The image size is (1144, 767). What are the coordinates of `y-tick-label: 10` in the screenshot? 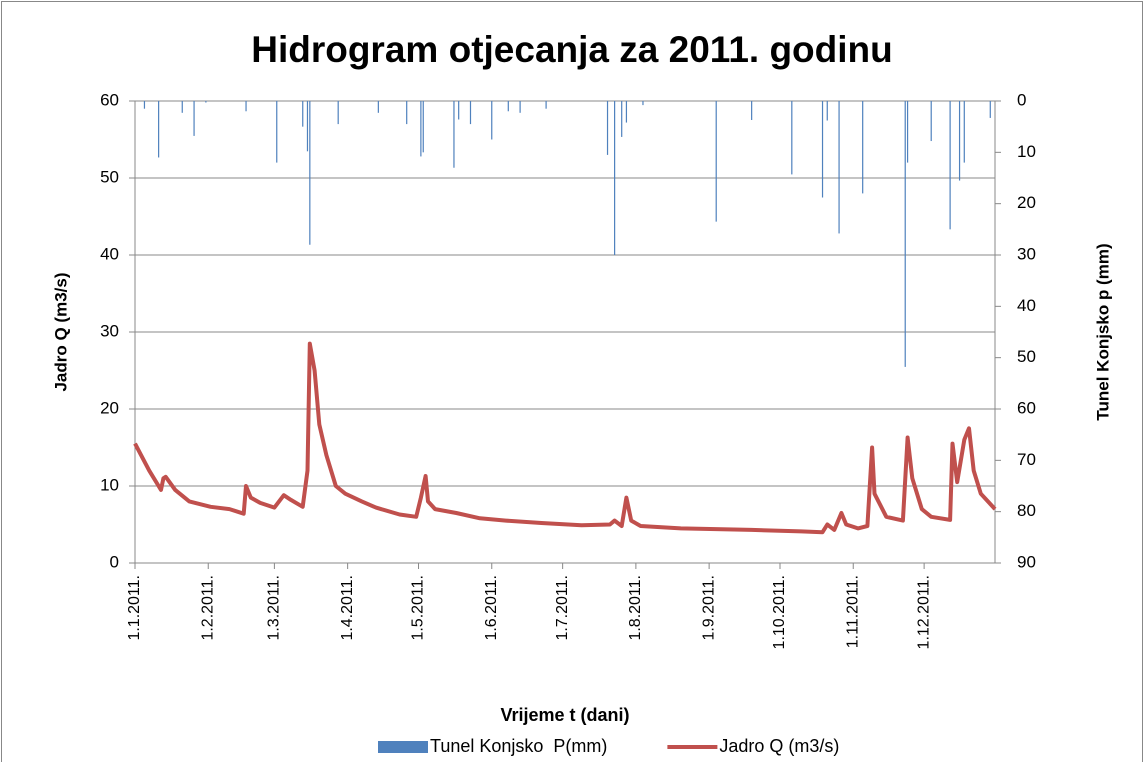 It's located at (109, 484).